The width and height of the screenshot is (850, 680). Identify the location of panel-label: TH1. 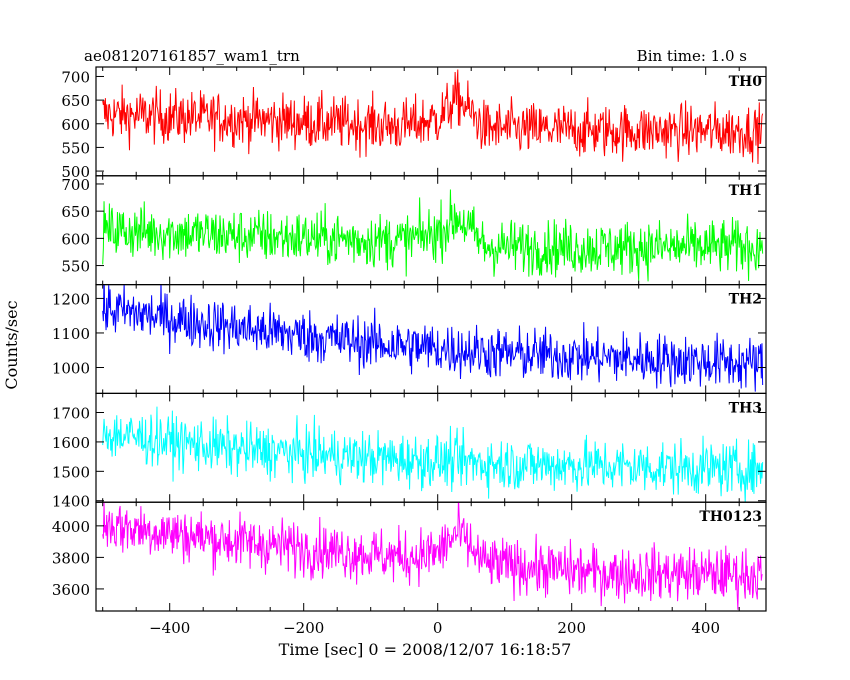
(745, 191).